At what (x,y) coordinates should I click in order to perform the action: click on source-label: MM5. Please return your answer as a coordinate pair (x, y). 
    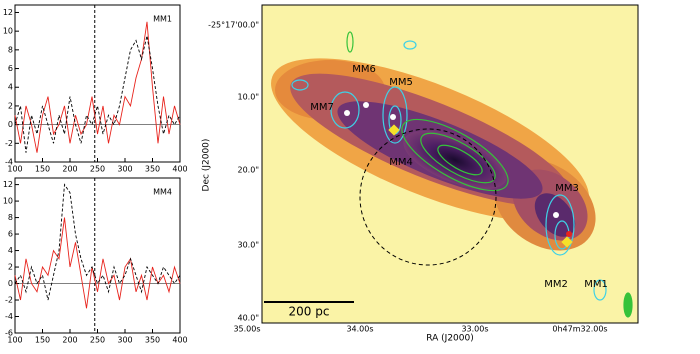
    Looking at the image, I should click on (401, 82).